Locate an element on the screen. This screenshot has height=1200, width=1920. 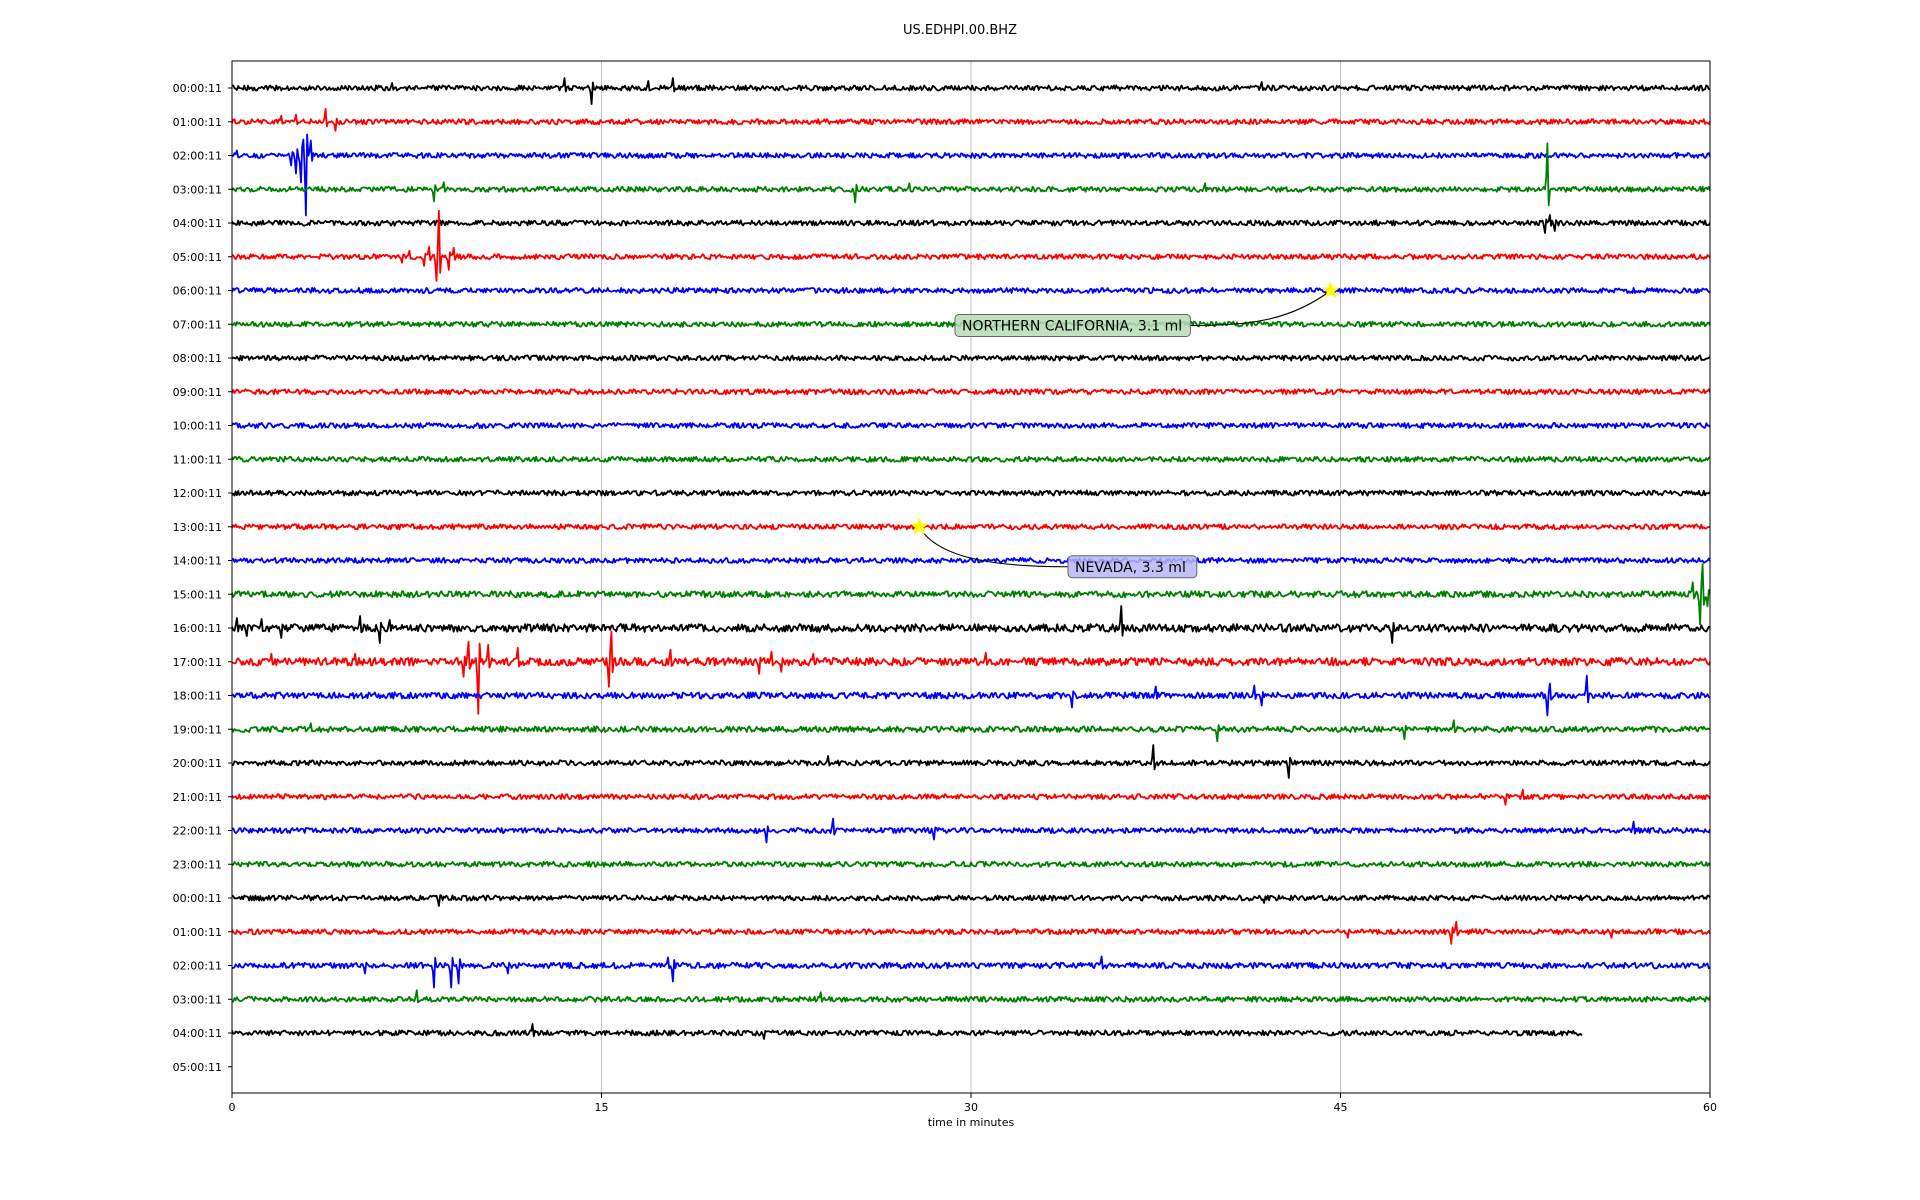
y-tick-label: 06:00:11 is located at coordinates (197, 291).